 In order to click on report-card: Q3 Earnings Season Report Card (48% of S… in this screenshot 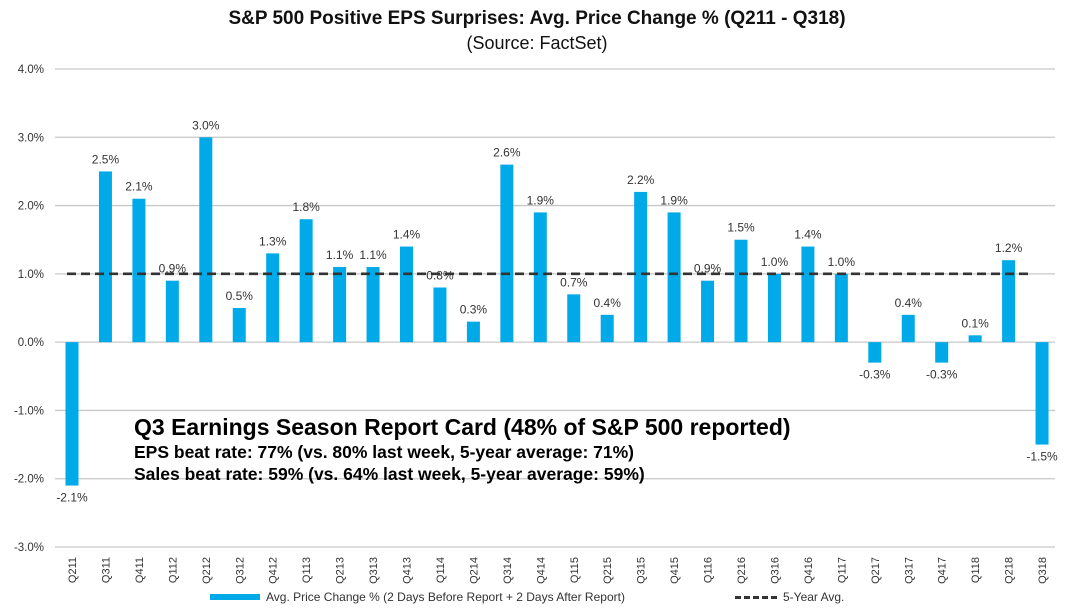, I will do `click(462, 449)`.